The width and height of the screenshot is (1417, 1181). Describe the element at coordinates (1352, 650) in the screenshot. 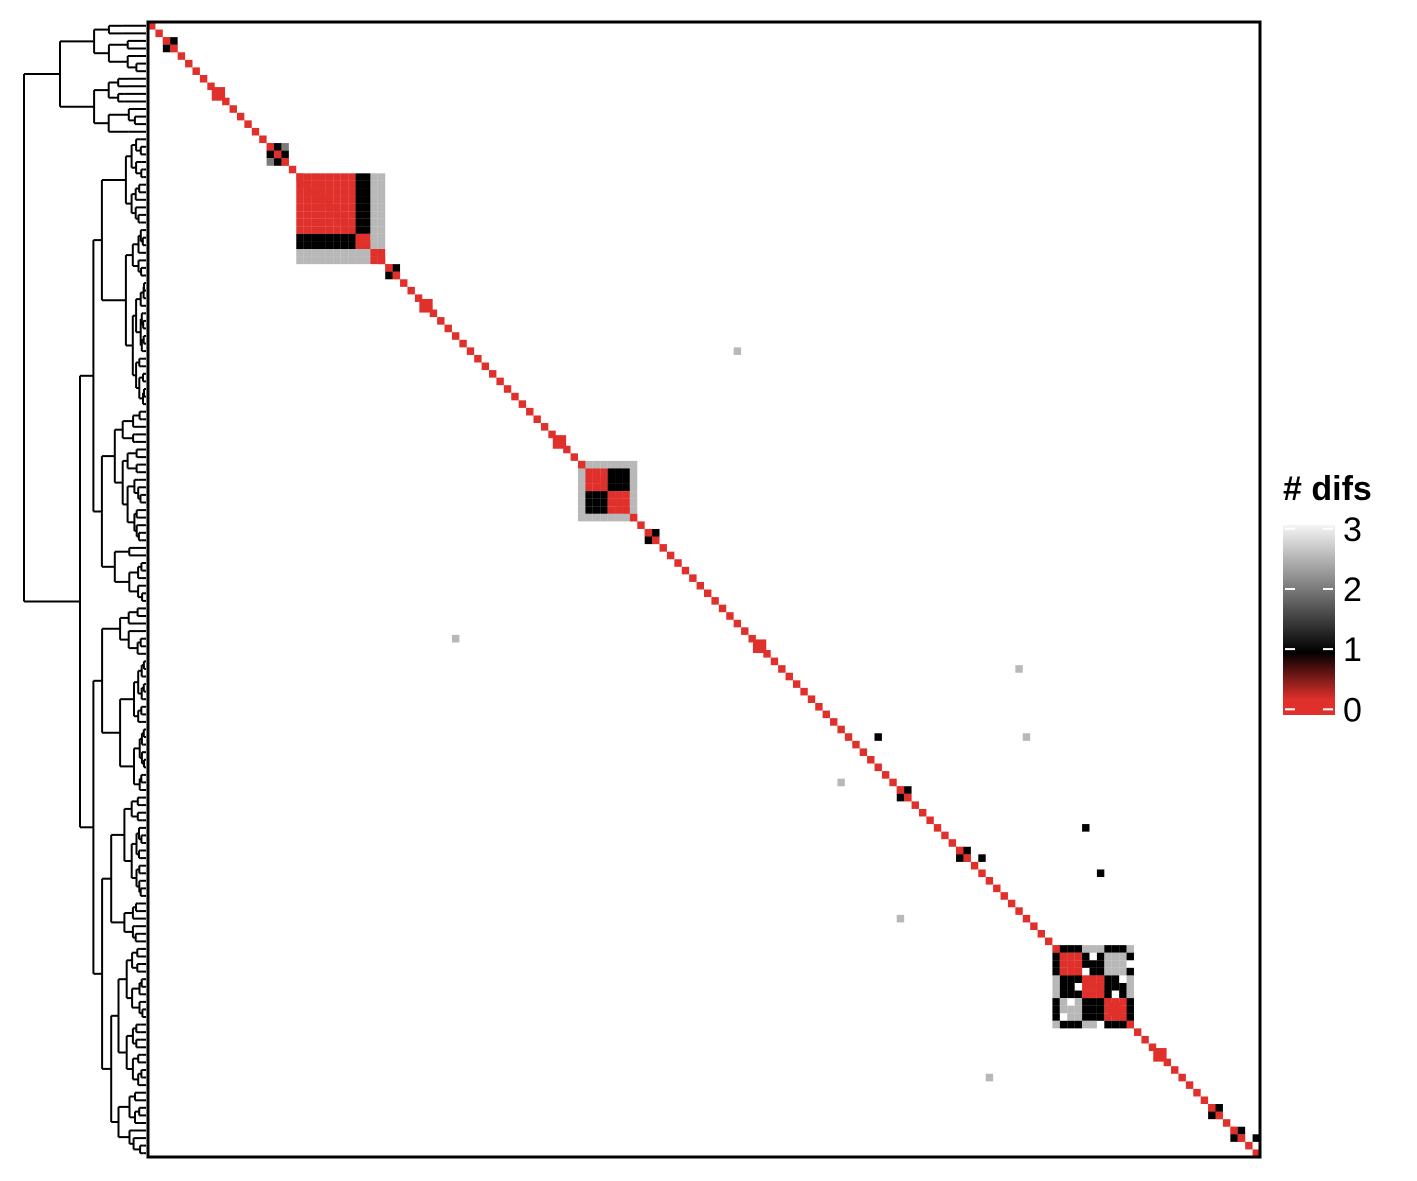

I see `legend-tick-label: 1` at that location.